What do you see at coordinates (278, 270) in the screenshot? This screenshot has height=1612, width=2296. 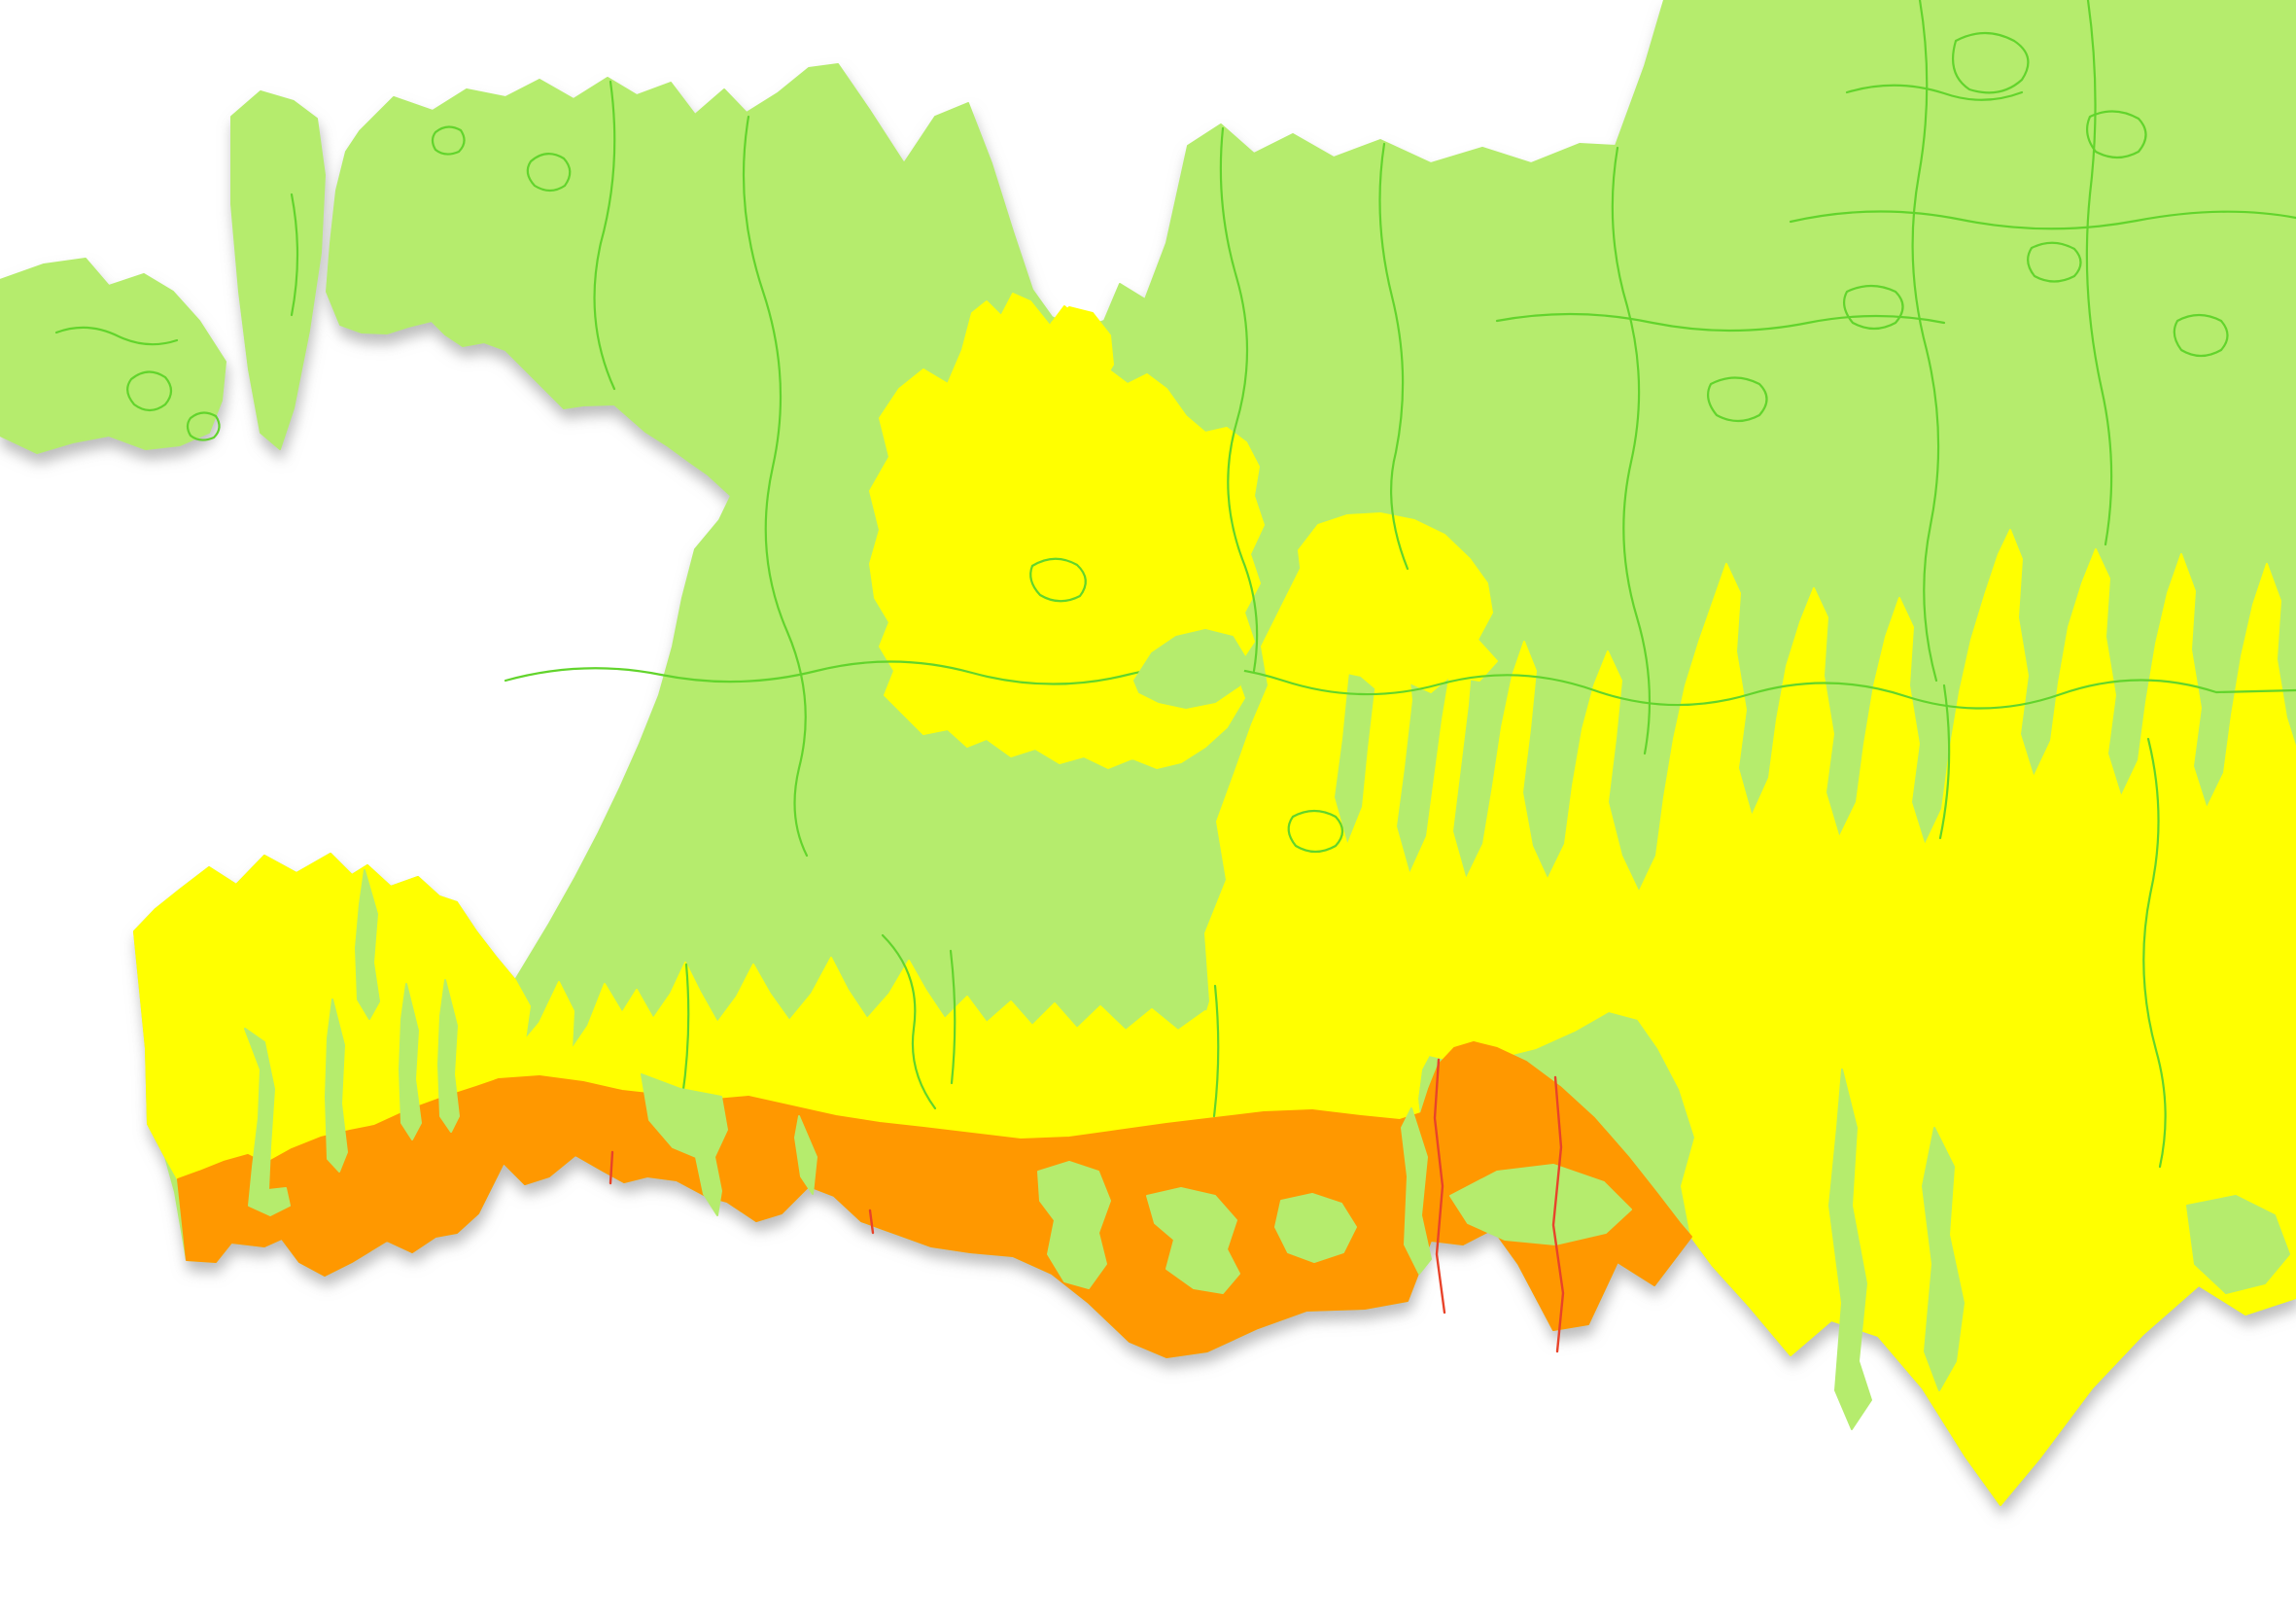 I see `landmass-northwest-tongue` at bounding box center [278, 270].